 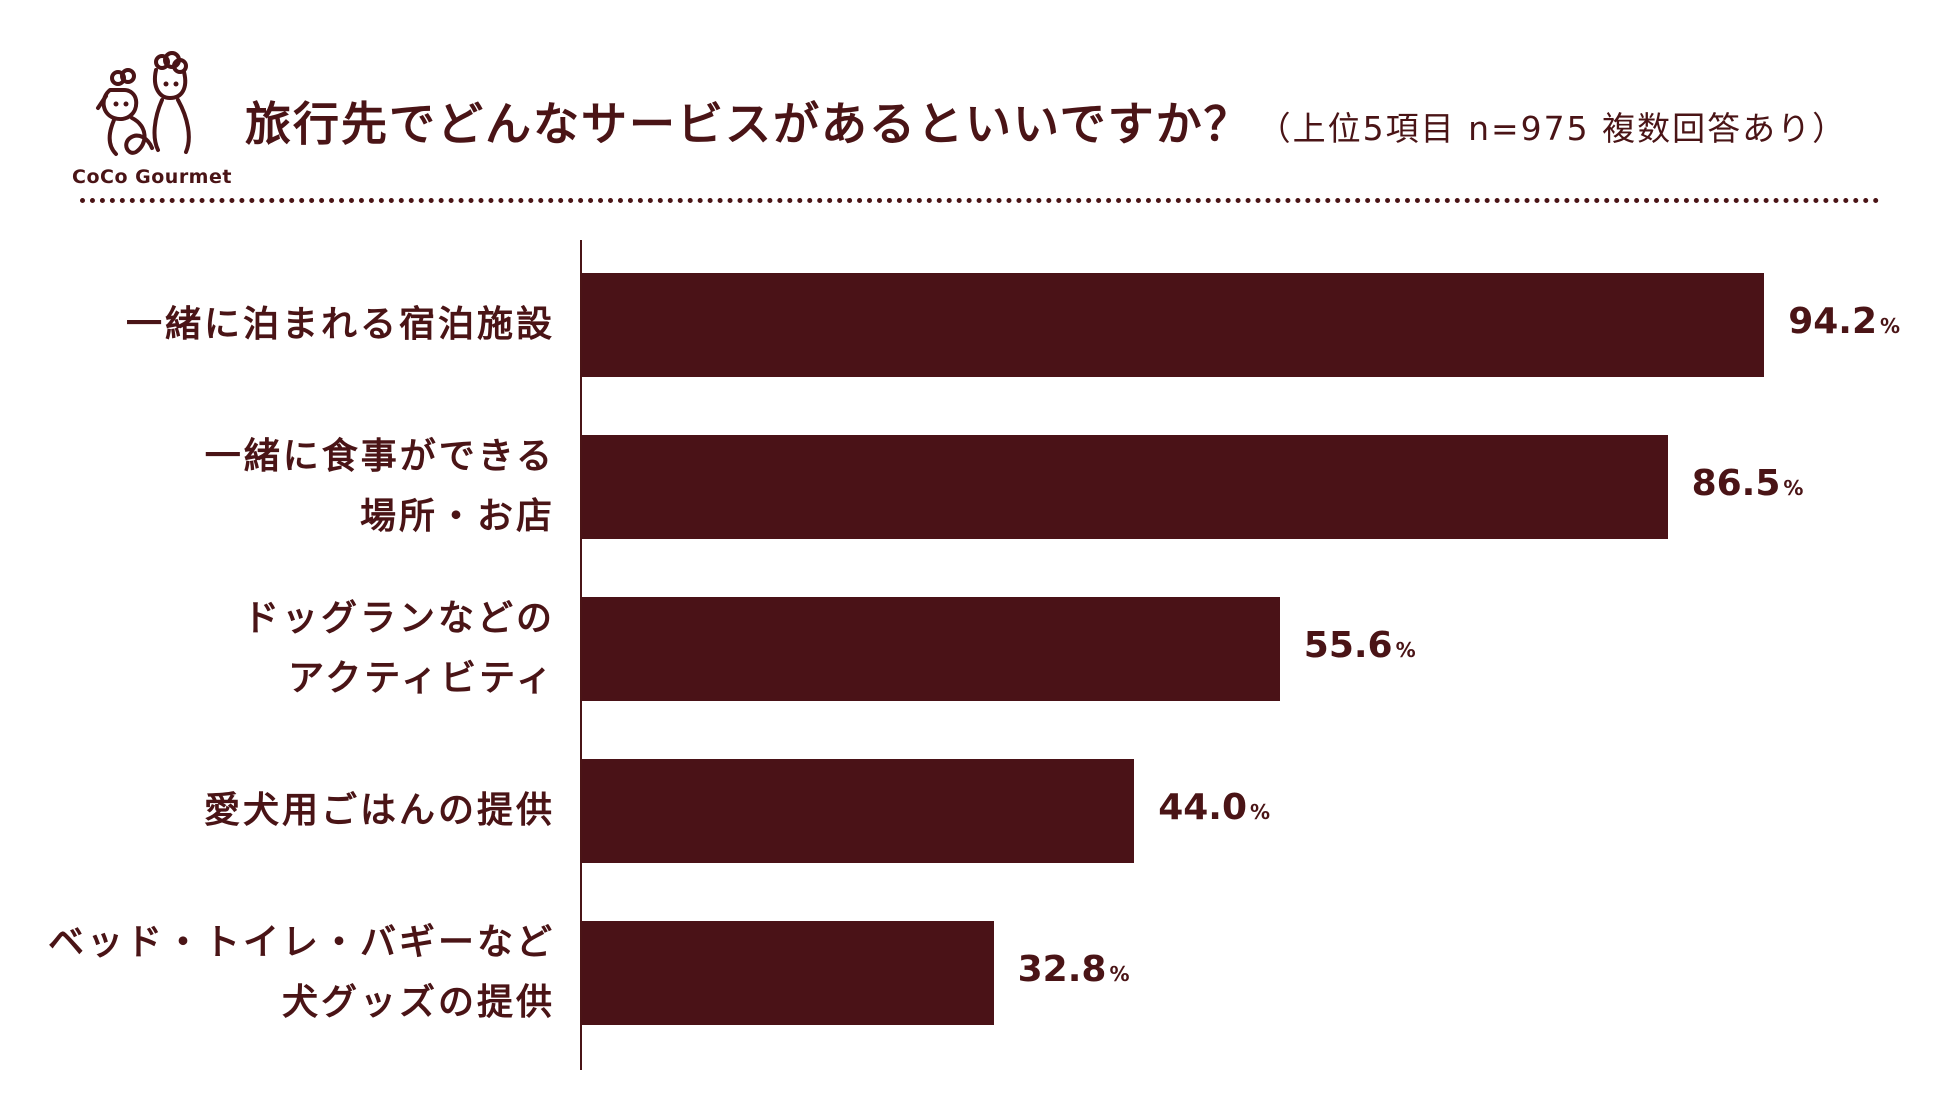 I want to click on value-number: 44.0, so click(x=1203, y=807).